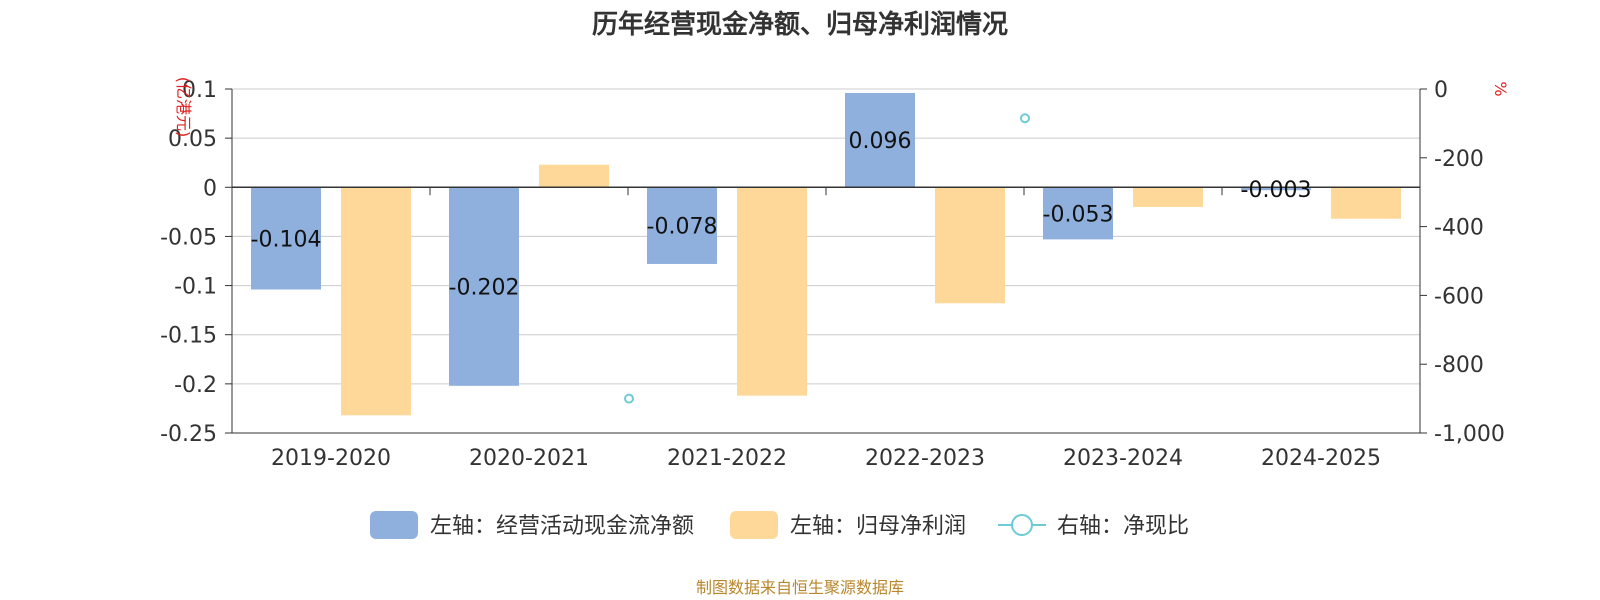 Image resolution: width=1600 pixels, height=600 pixels. I want to click on right-tick-label: -1,000, so click(1469, 434).